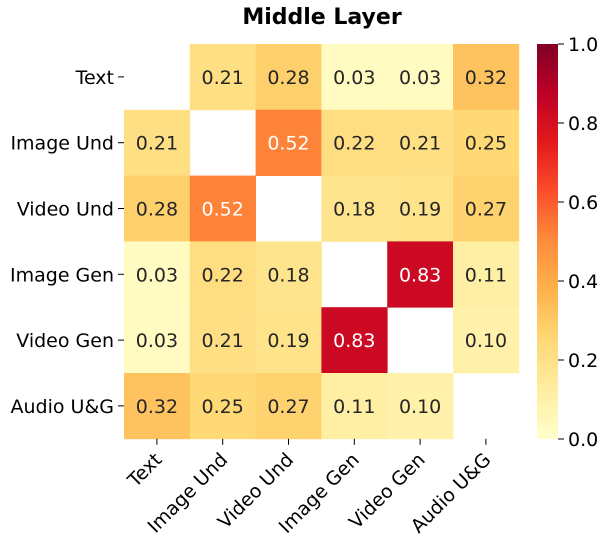  I want to click on row-tick-label: Audio U&G, so click(63, 407).